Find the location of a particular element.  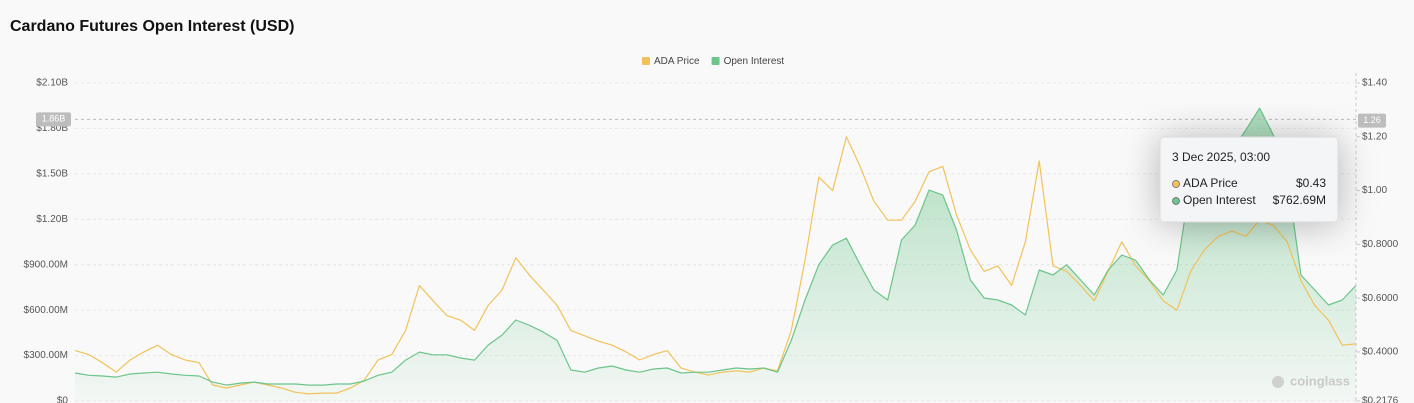

tooltip-name: ADA Price is located at coordinates (1210, 183).